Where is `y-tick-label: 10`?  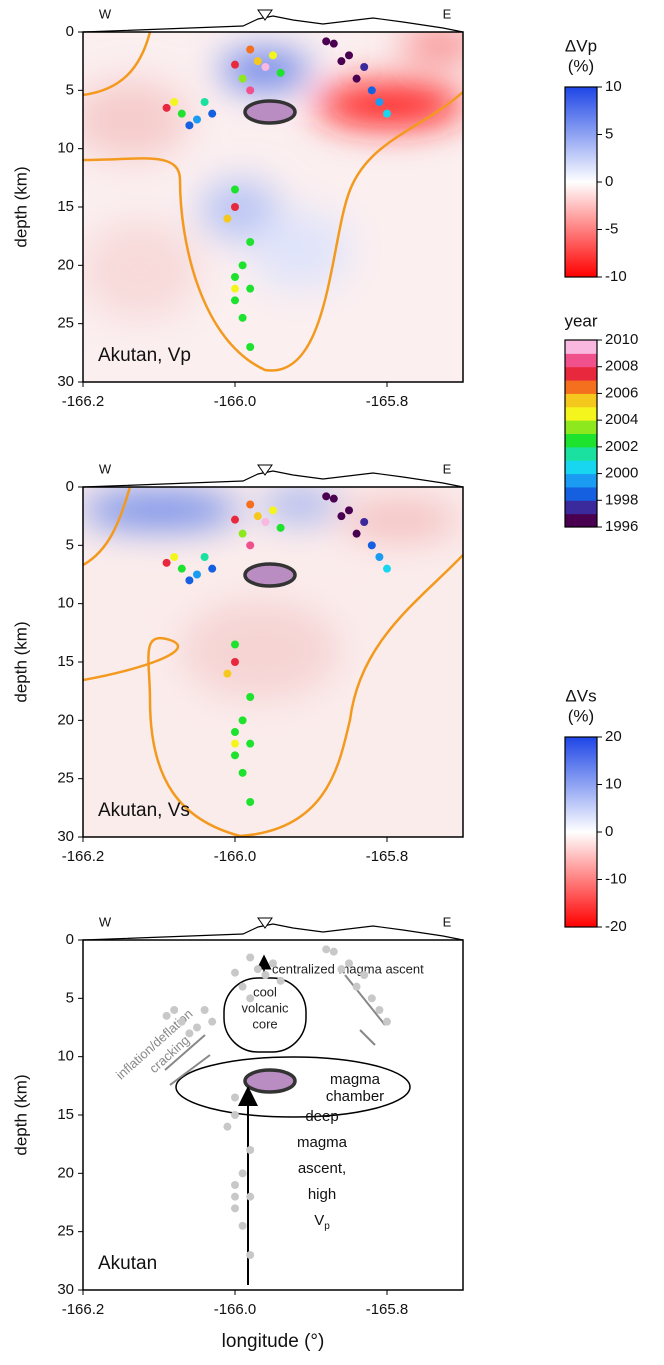 y-tick-label: 10 is located at coordinates (65, 603).